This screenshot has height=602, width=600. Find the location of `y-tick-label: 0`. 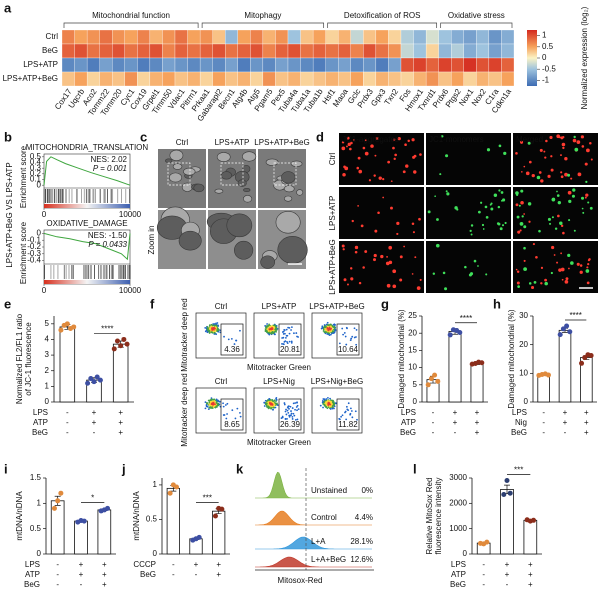

y-tick-label: 0 is located at coordinates (39, 184).